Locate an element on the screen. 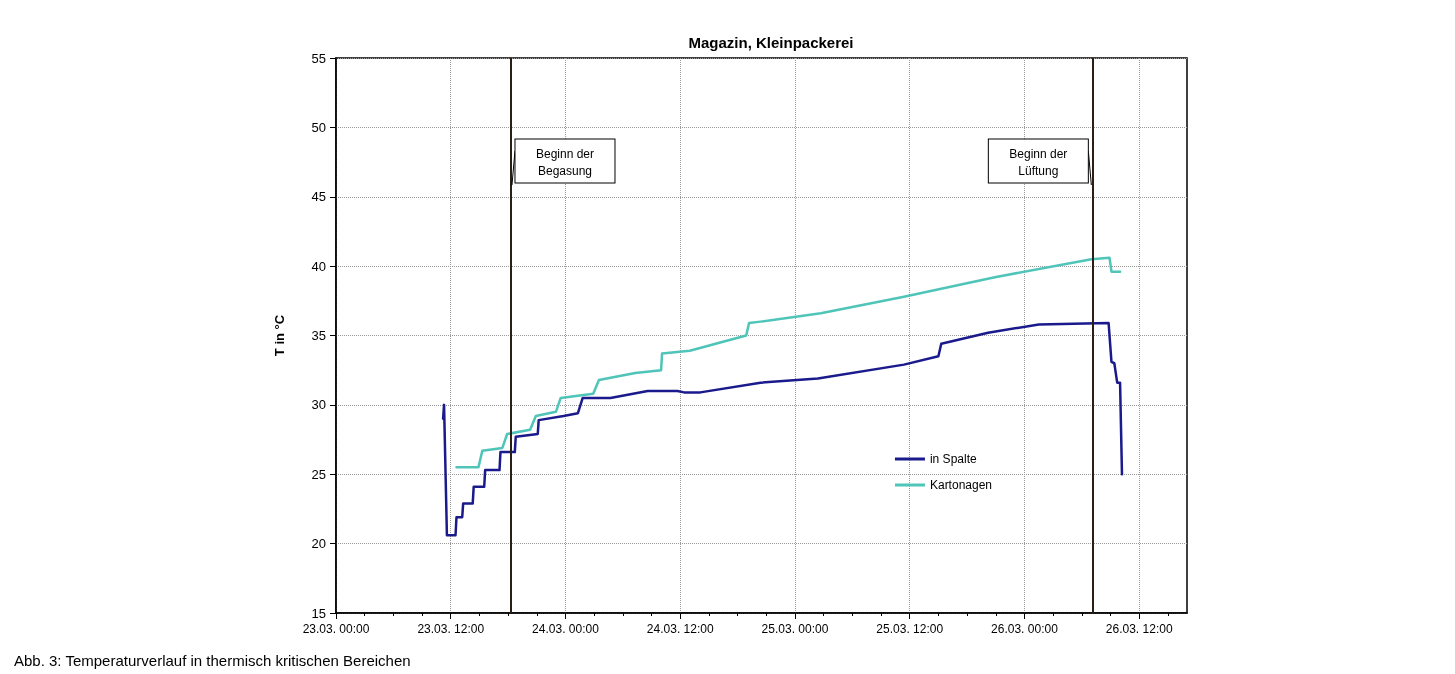  ref-line-label: Beginn der Begasung is located at coordinates (564, 162).